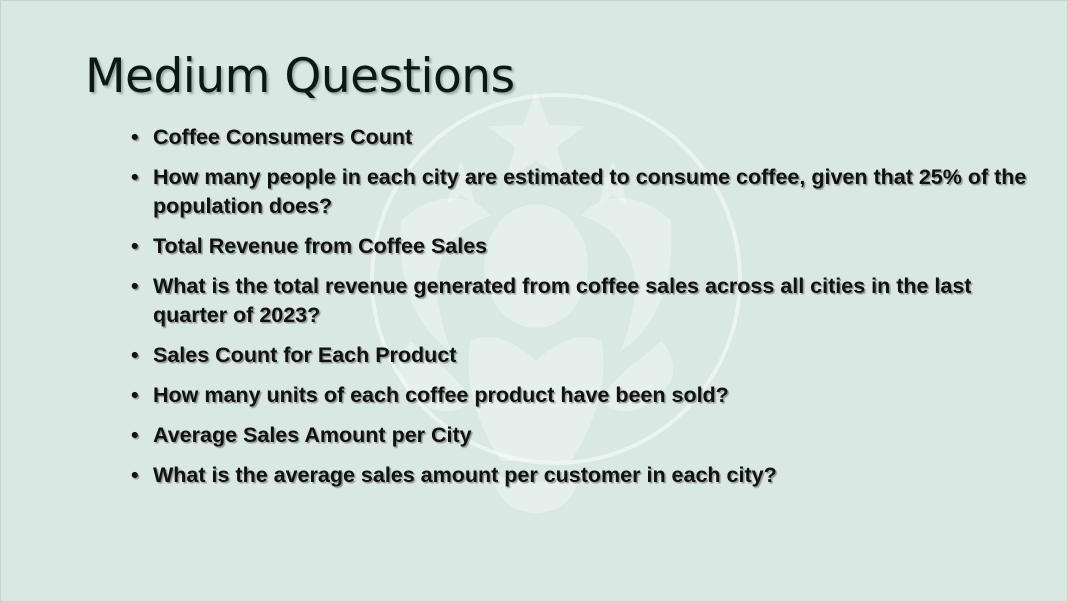 Image resolution: width=1068 pixels, height=602 pixels. Describe the element at coordinates (300, 76) in the screenshot. I see `slide-title: Medium Questions` at that location.